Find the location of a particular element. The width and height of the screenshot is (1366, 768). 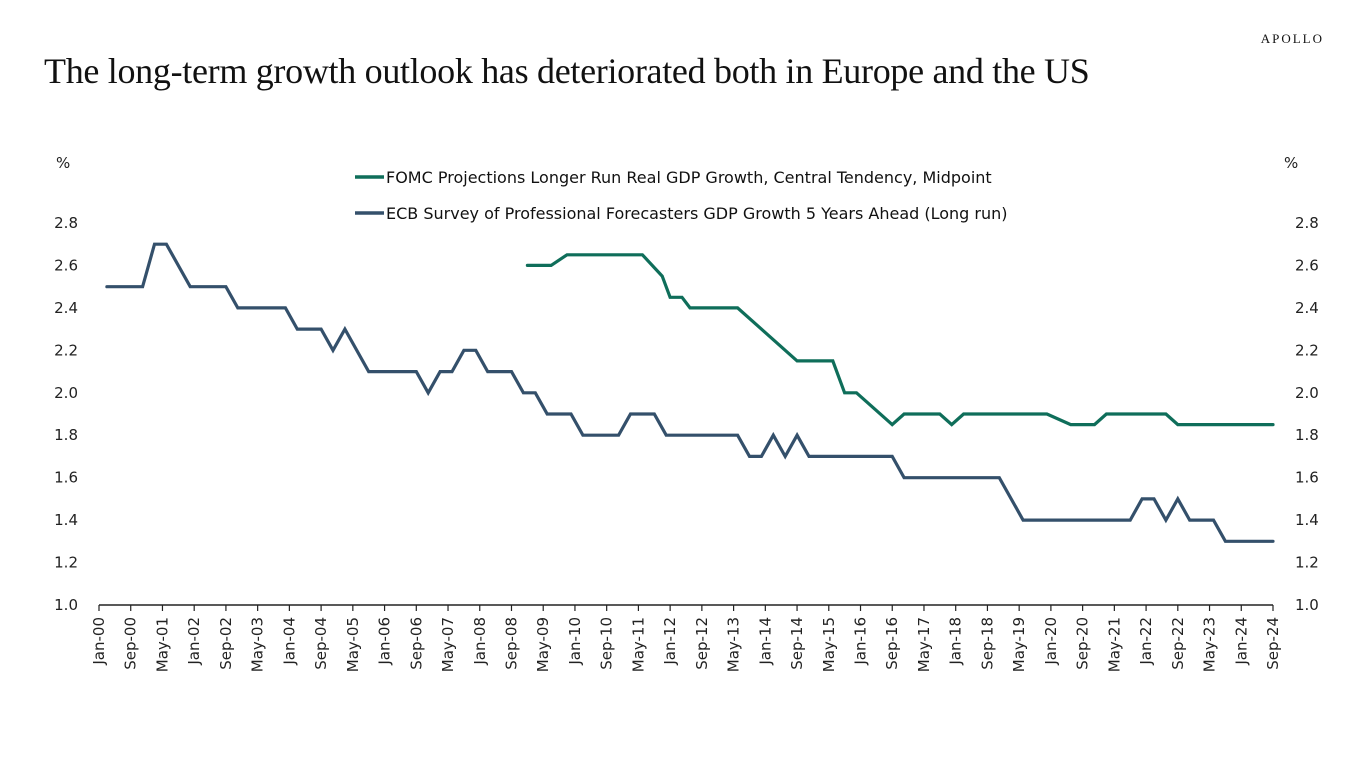

y-tick-label-right: 1.6 is located at coordinates (1307, 478).